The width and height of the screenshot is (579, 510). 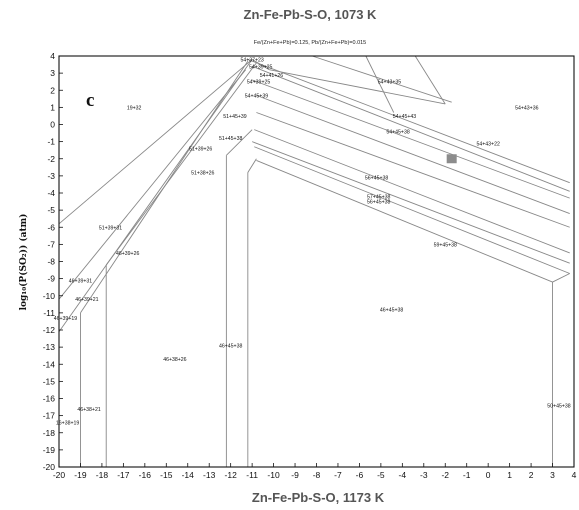 What do you see at coordinates (86, 300) in the screenshot?
I see `region-label: 46+39+21` at bounding box center [86, 300].